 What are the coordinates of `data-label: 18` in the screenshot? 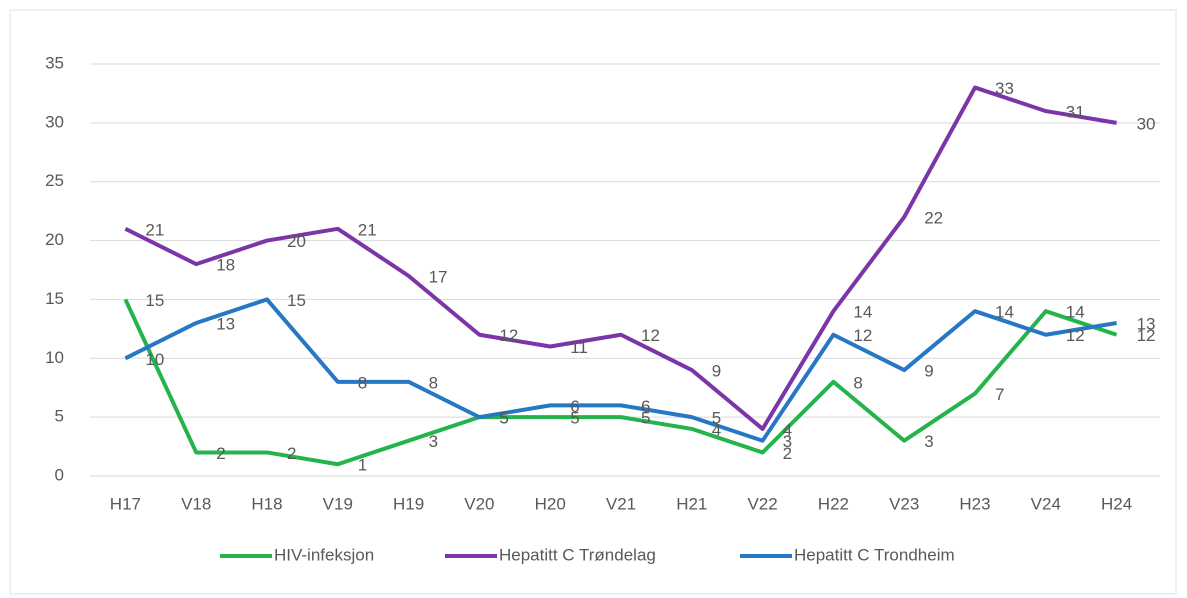 It's located at (225, 265).